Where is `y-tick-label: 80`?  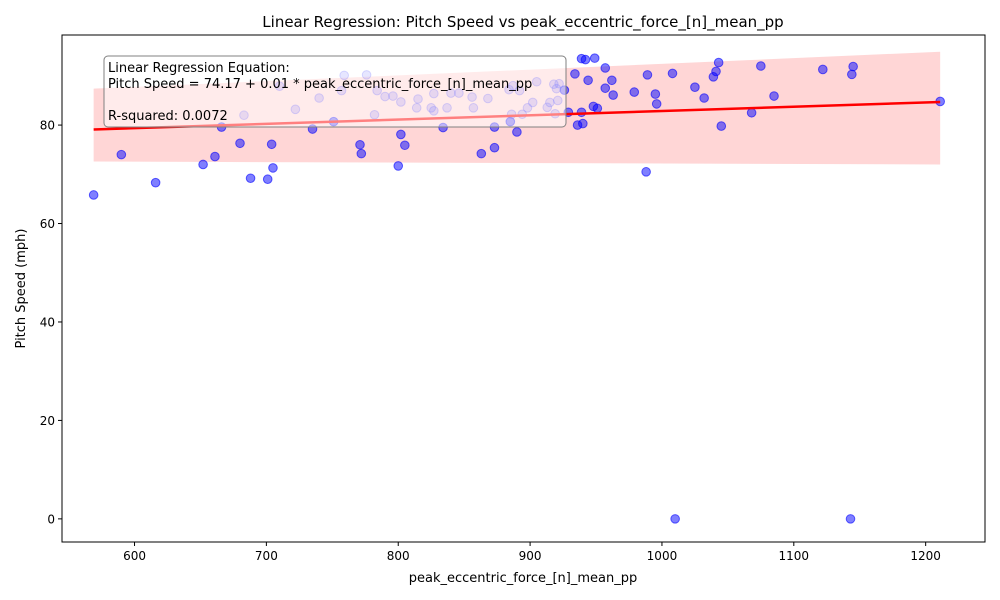
y-tick-label: 80 is located at coordinates (47, 126).